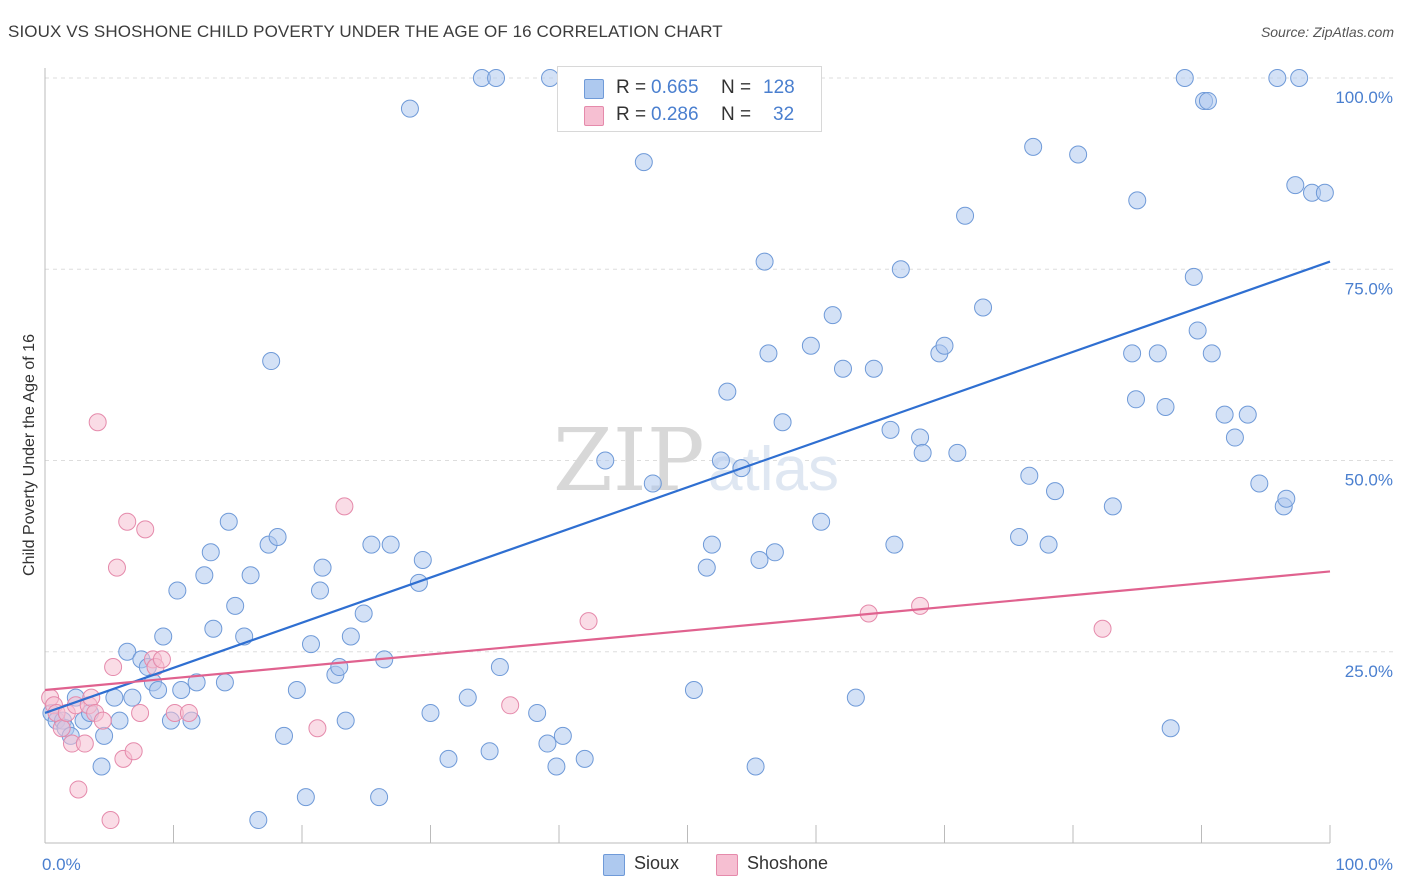 This screenshot has height=892, width=1406. I want to click on legend-row-shoshone: R = 0.286 N = 32, so click(689, 114).